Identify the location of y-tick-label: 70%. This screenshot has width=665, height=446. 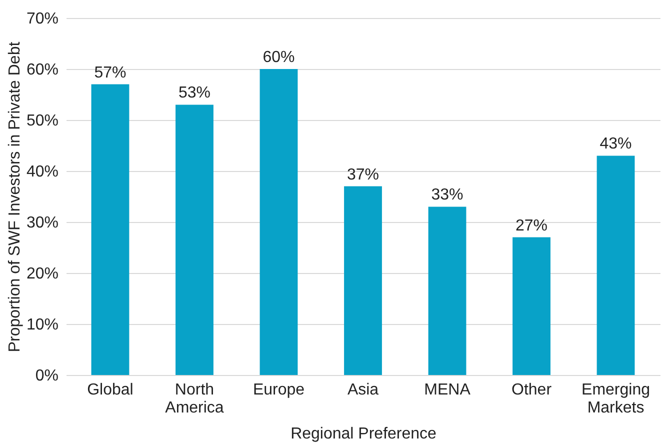
(42, 19).